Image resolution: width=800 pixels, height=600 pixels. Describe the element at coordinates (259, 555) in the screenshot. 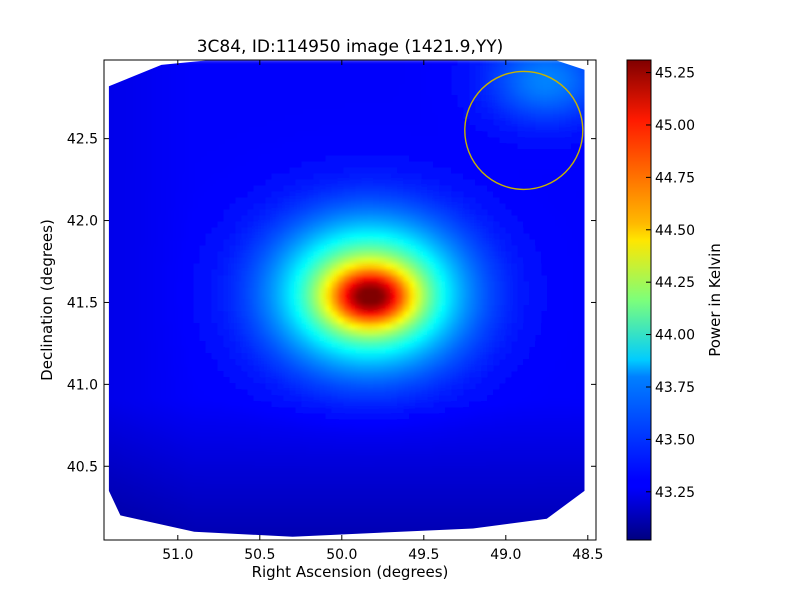

I see `x-tick-label: 50.5` at that location.